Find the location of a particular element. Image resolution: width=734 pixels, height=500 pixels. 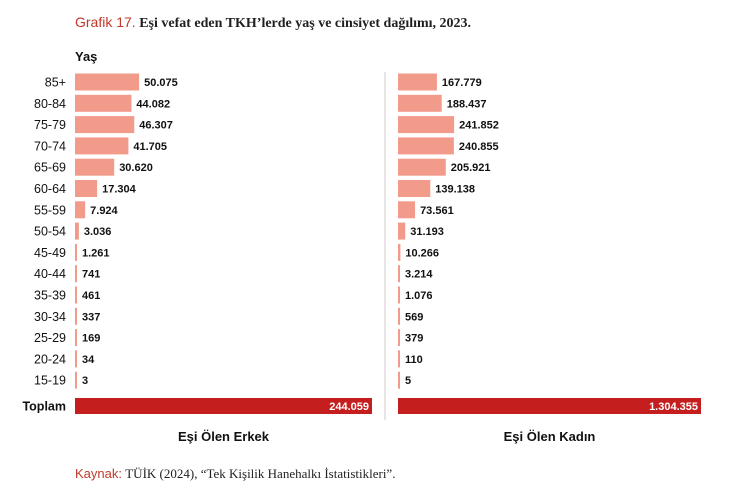

data-label: 1.261 is located at coordinates (96, 253).